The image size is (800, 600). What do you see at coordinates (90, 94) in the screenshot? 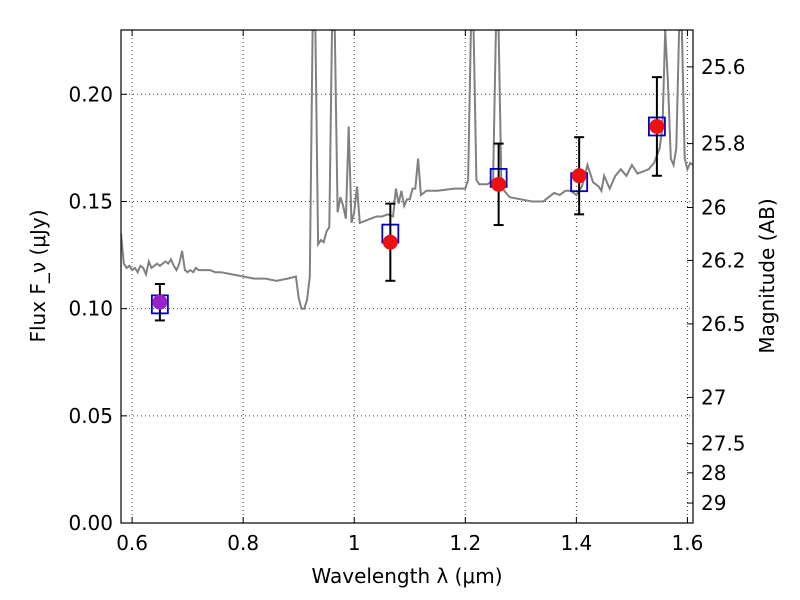
I see `y-tick-label: 0.20` at bounding box center [90, 94].